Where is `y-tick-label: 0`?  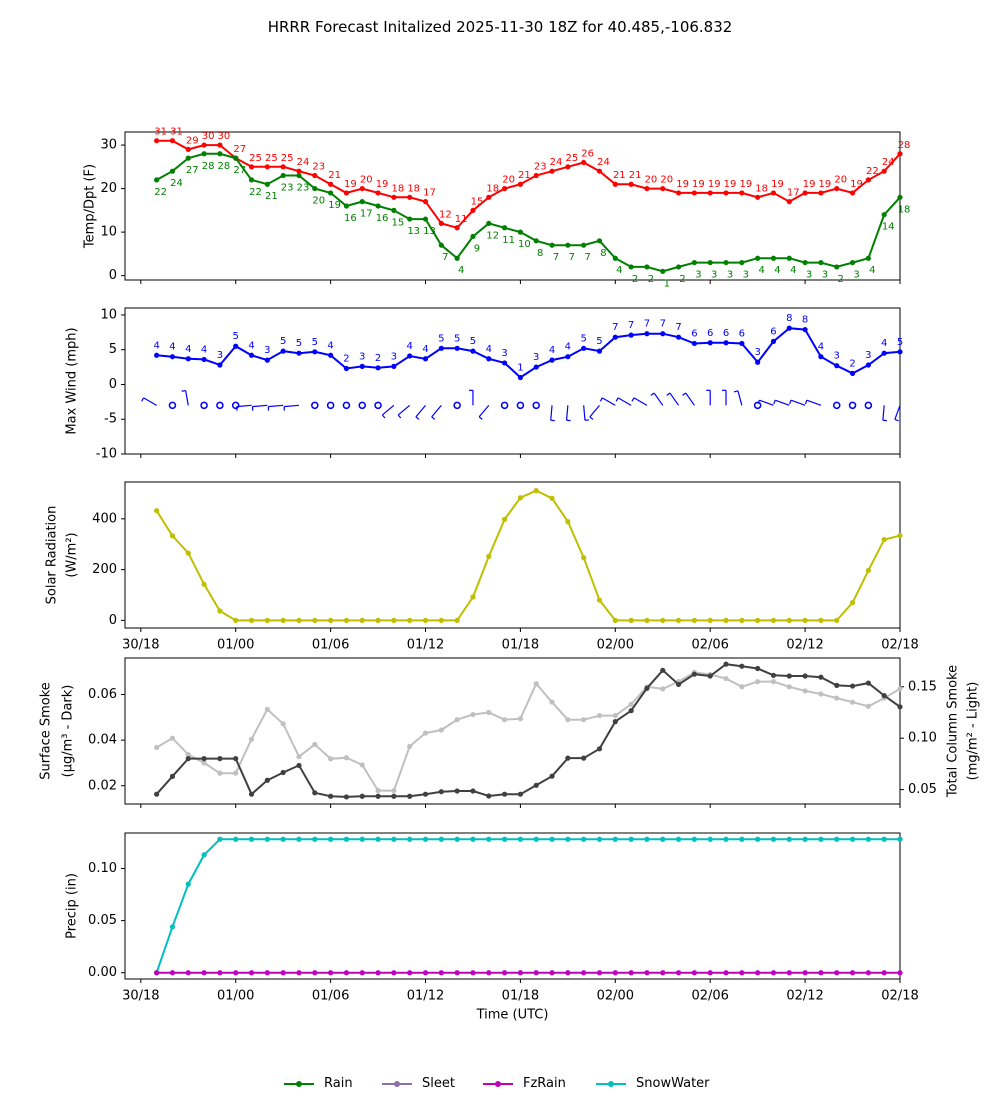 y-tick-label: 0 is located at coordinates (113, 384).